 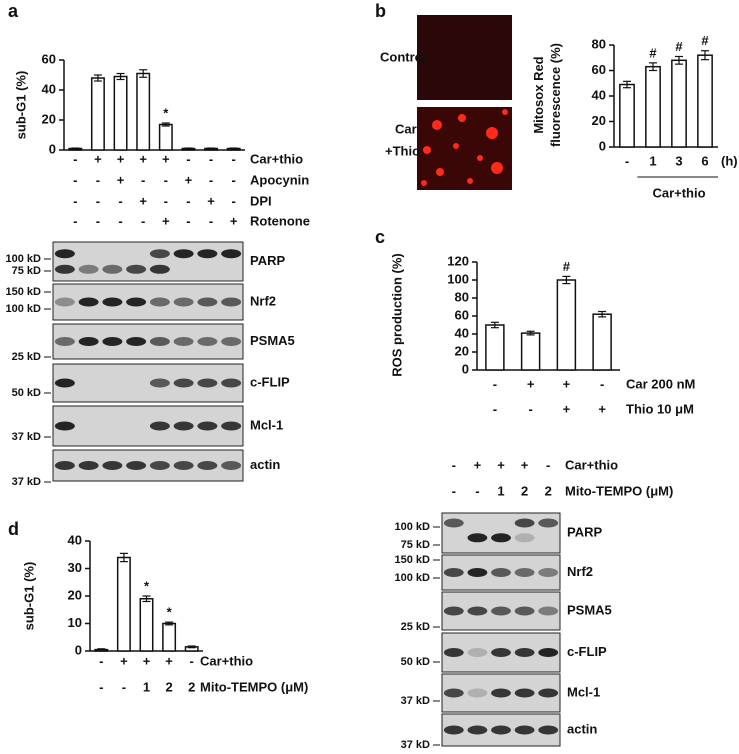 What do you see at coordinates (415, 662) in the screenshot?
I see `size-marker: 50 kD` at bounding box center [415, 662].